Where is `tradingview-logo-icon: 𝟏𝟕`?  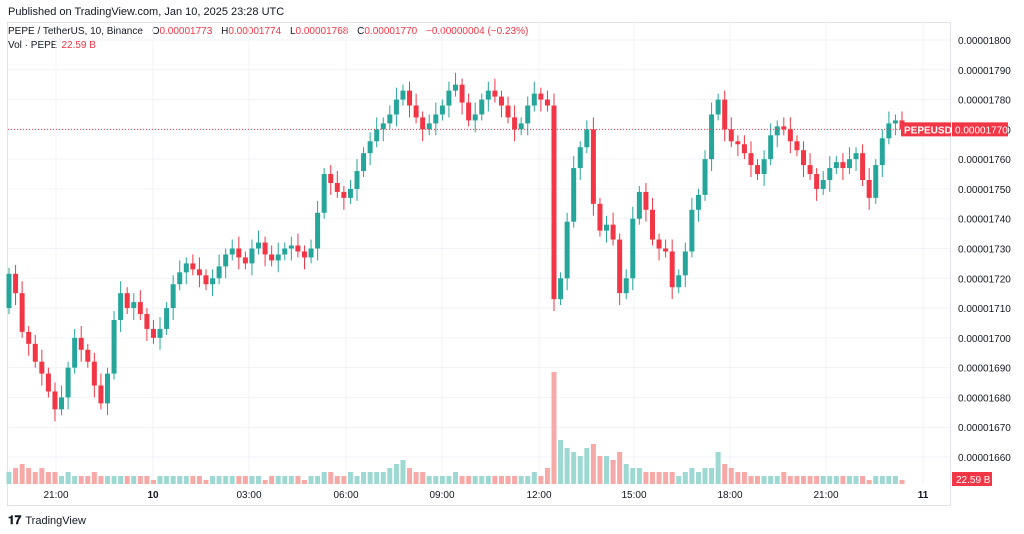 tradingview-logo-icon: 𝟏𝟕 is located at coordinates (15, 520).